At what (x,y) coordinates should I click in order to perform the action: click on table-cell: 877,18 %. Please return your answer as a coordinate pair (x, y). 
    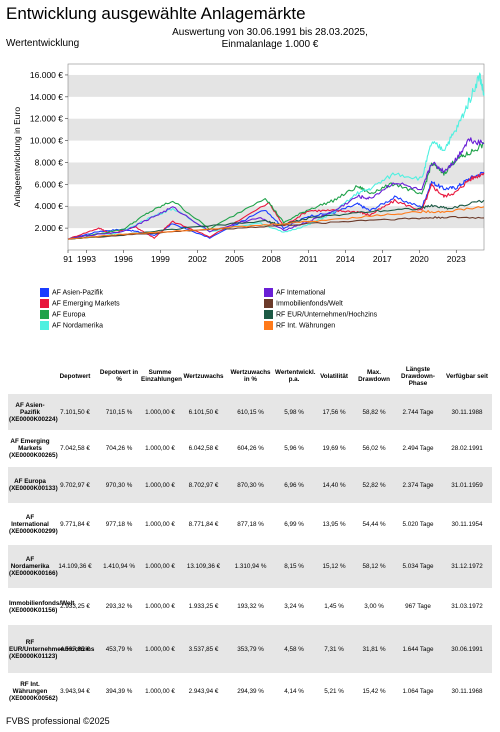
    Looking at the image, I should click on (250, 524).